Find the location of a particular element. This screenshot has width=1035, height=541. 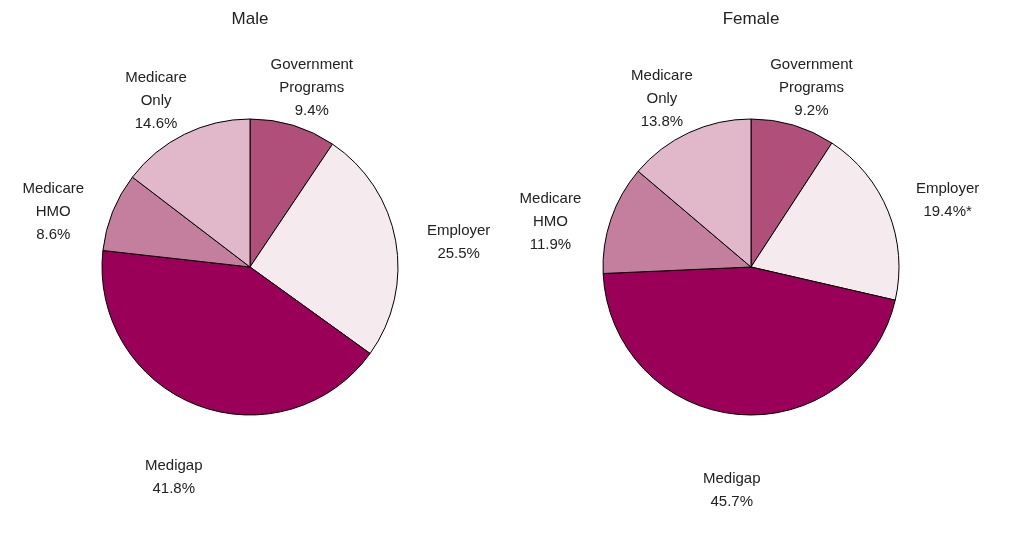

chart-title: Female is located at coordinates (751, 18).